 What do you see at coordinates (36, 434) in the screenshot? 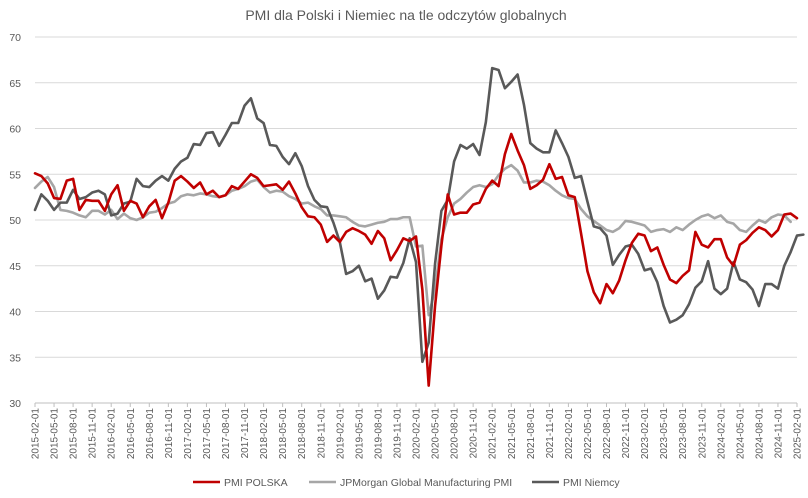
I see `x-tick-label: 2015-02-01` at bounding box center [36, 434].